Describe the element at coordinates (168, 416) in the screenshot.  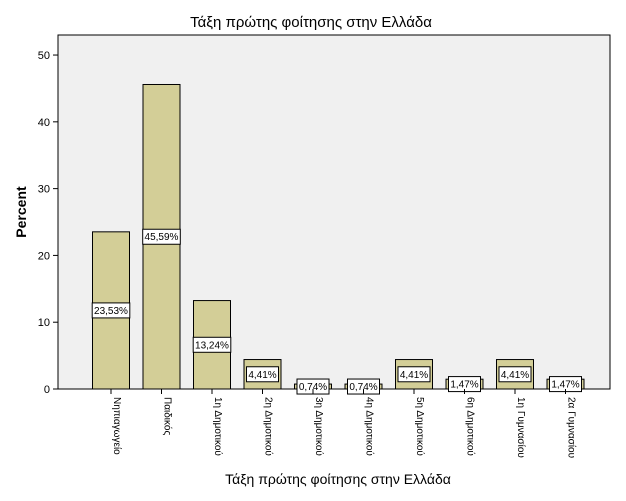
I see `x-tick-label: Παιδικός` at that location.